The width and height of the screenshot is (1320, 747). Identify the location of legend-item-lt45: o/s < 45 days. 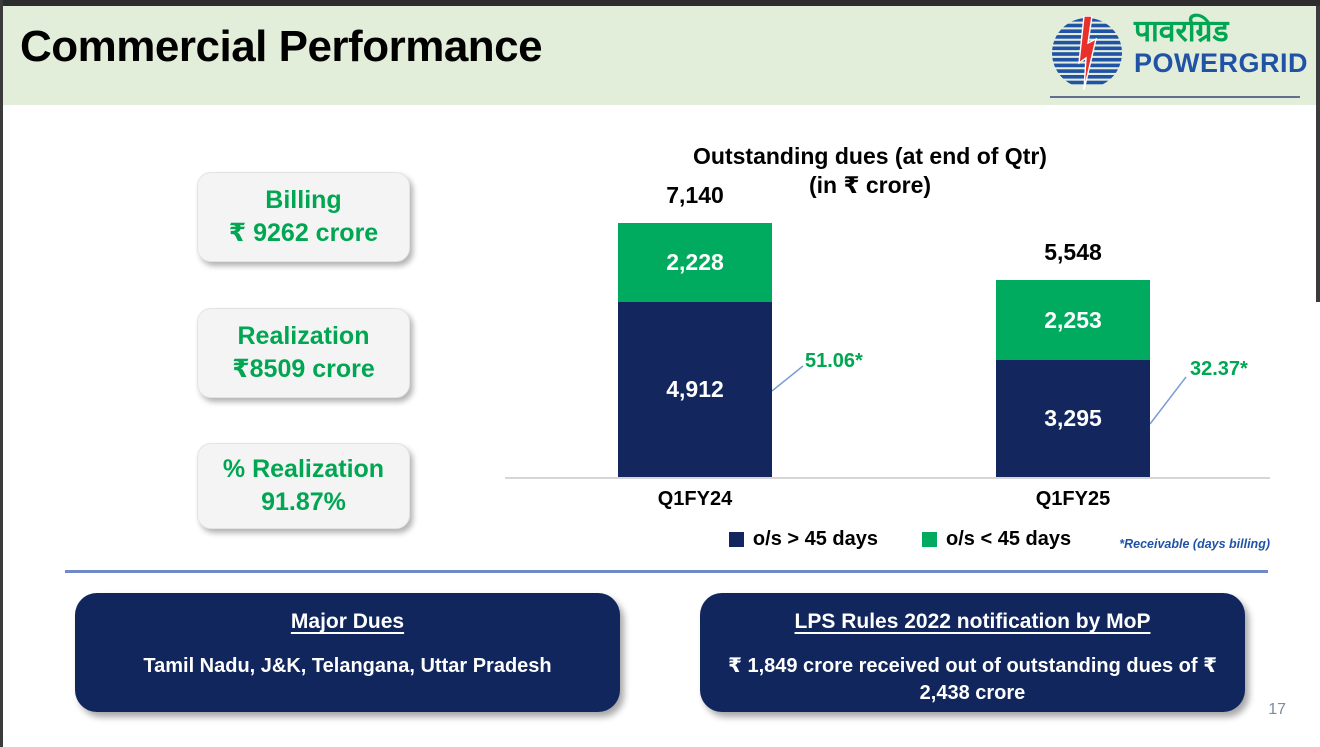
(996, 539).